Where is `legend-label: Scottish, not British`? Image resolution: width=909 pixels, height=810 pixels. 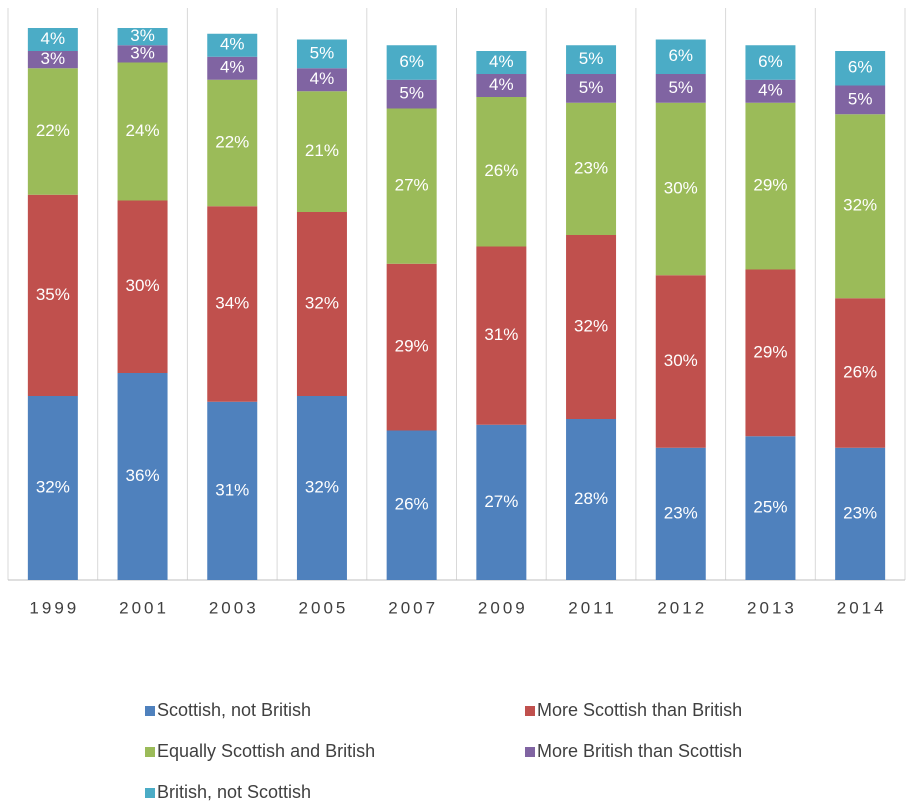
legend-label: Scottish, not British is located at coordinates (234, 710).